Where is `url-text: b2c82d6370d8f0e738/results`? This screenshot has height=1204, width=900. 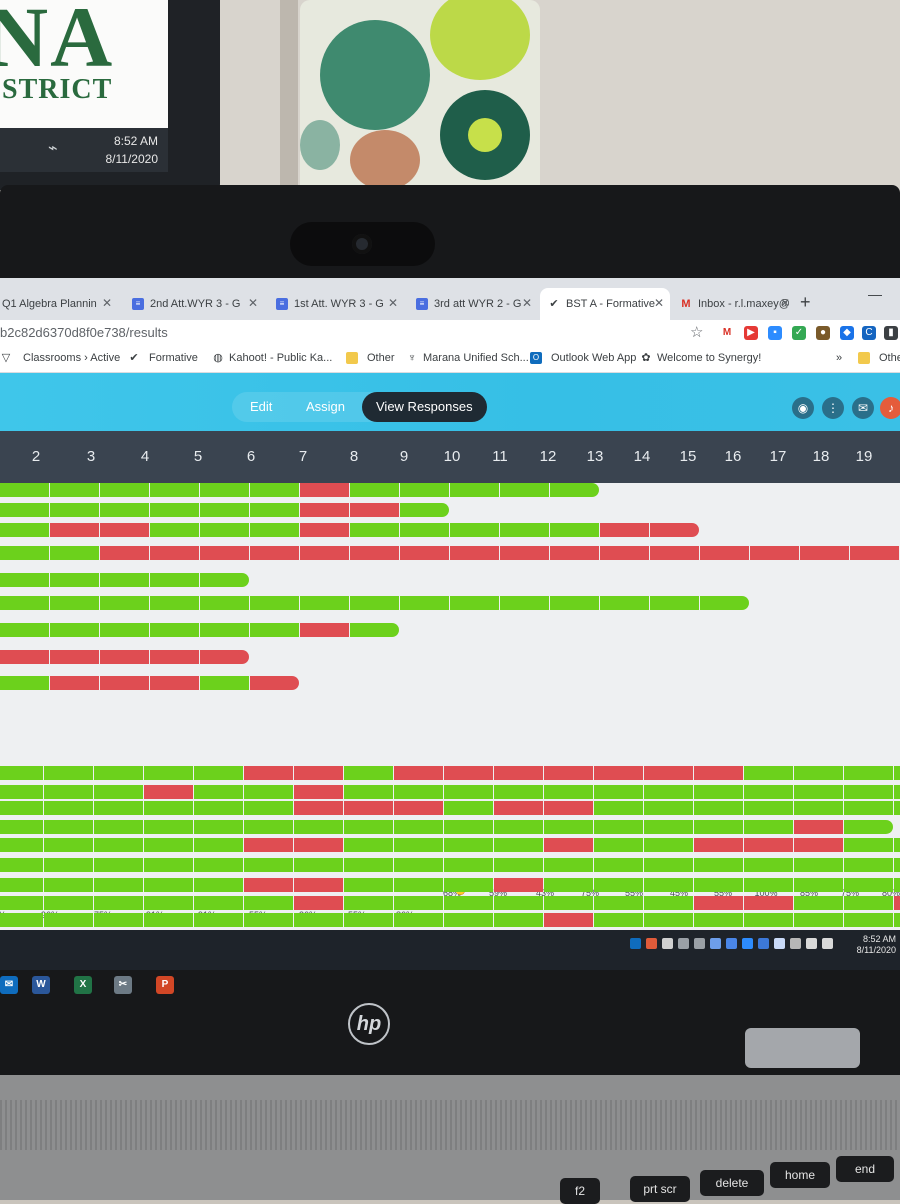
url-text: b2c82d6370d8f0e738/results is located at coordinates (84, 332).